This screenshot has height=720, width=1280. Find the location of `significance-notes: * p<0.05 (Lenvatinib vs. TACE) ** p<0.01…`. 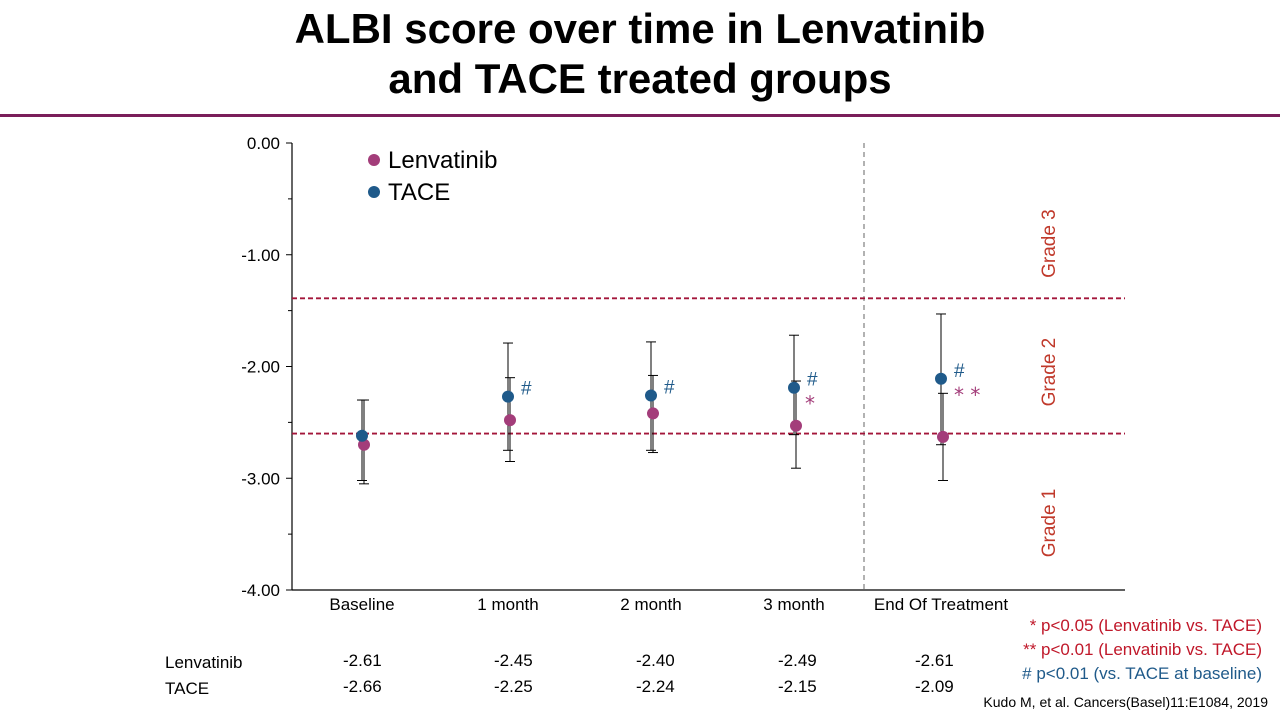

significance-notes: * p<0.05 (Lenvatinib vs. TACE) ** p<0.01… is located at coordinates (1142, 650).